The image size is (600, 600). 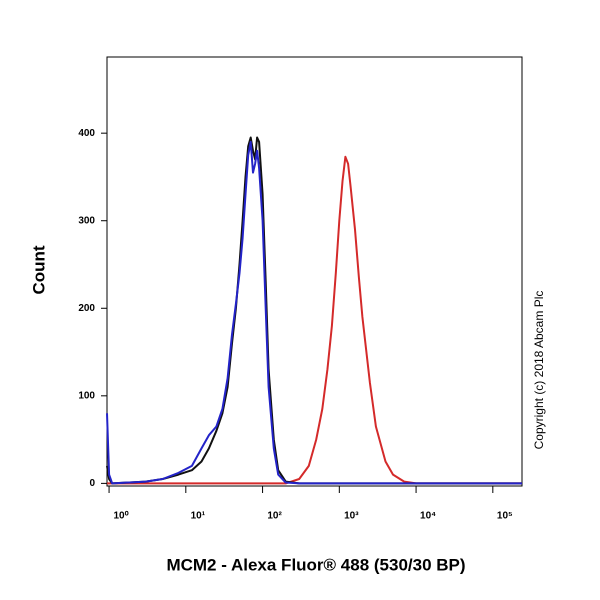 I want to click on y-tick-label: 0, so click(x=92, y=483).